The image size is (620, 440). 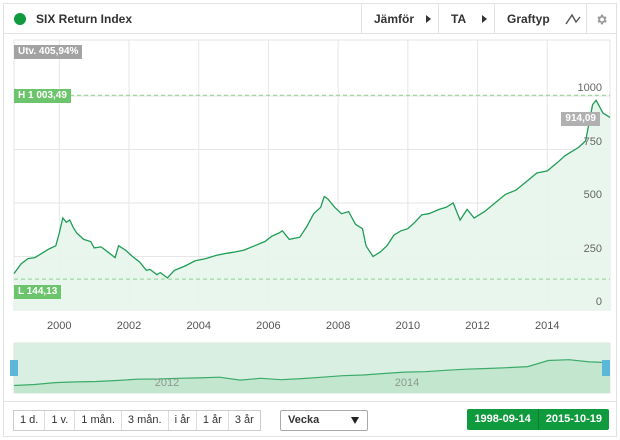 What do you see at coordinates (304, 420) in the screenshot?
I see `interval-select-value: Vecka` at bounding box center [304, 420].